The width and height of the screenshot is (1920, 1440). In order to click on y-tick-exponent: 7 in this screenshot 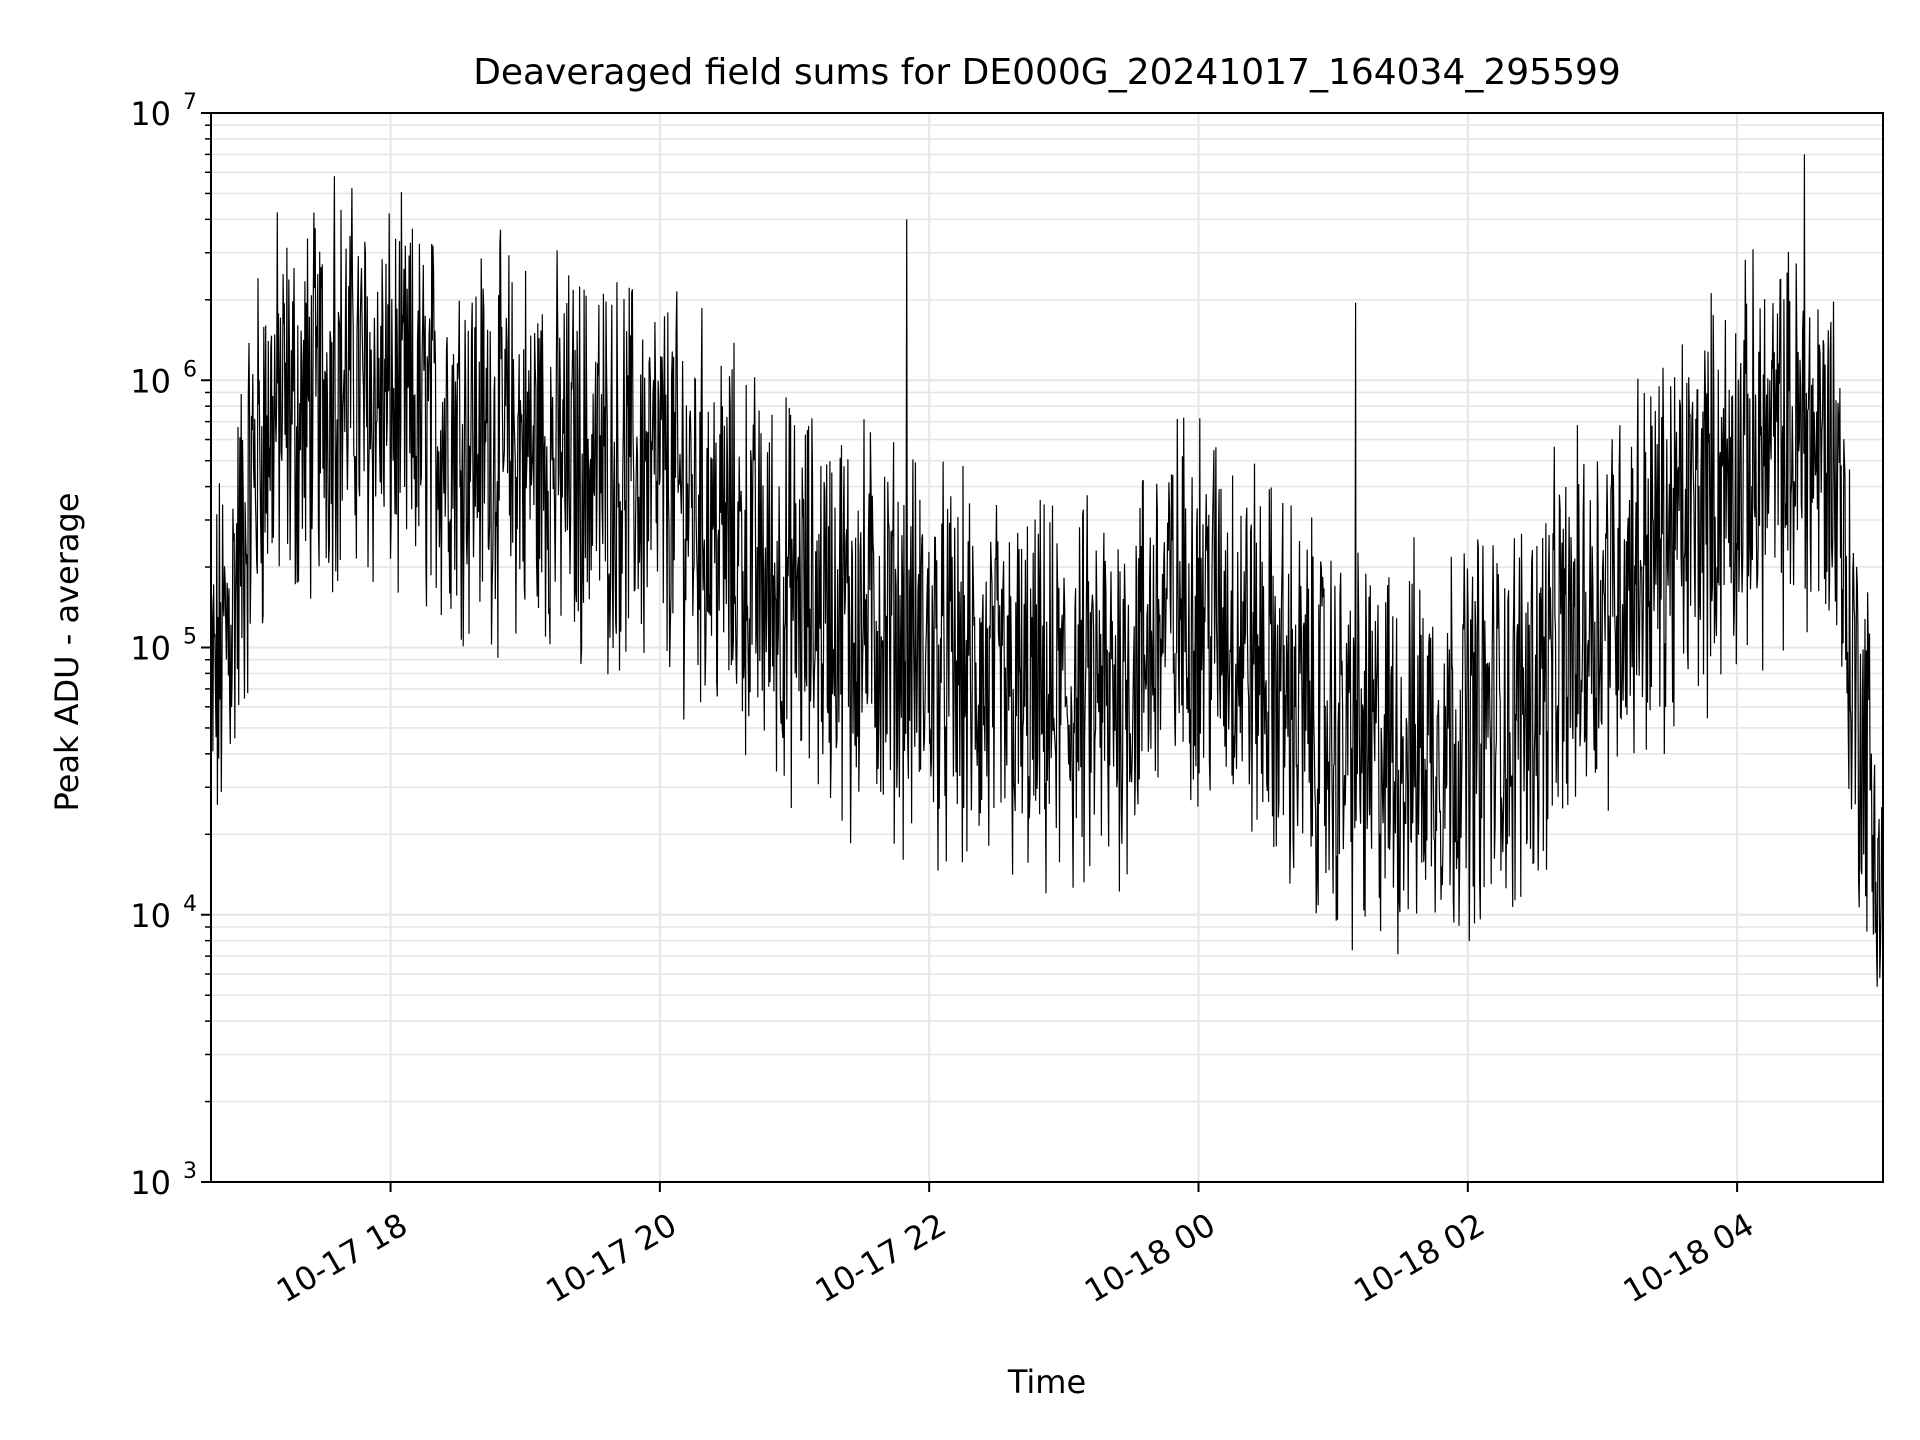, I will do `click(190, 102)`.